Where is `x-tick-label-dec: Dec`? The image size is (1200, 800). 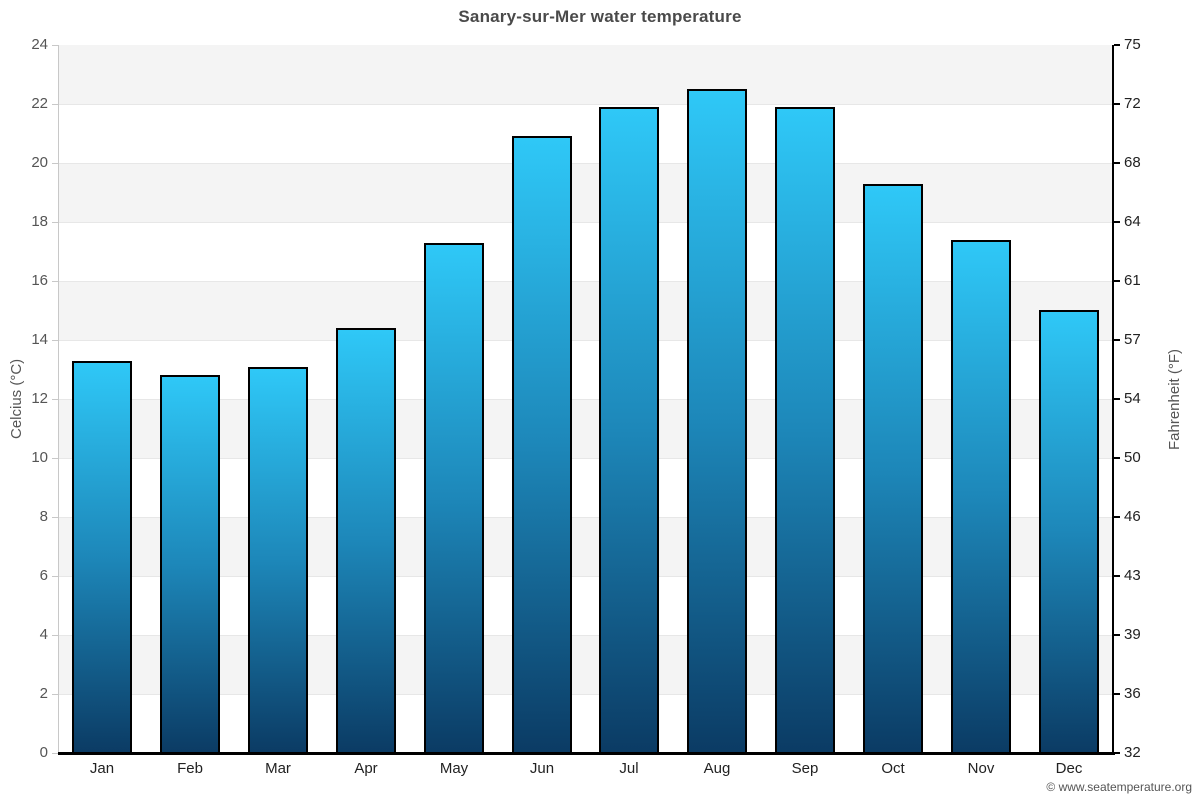 x-tick-label-dec: Dec is located at coordinates (1069, 768).